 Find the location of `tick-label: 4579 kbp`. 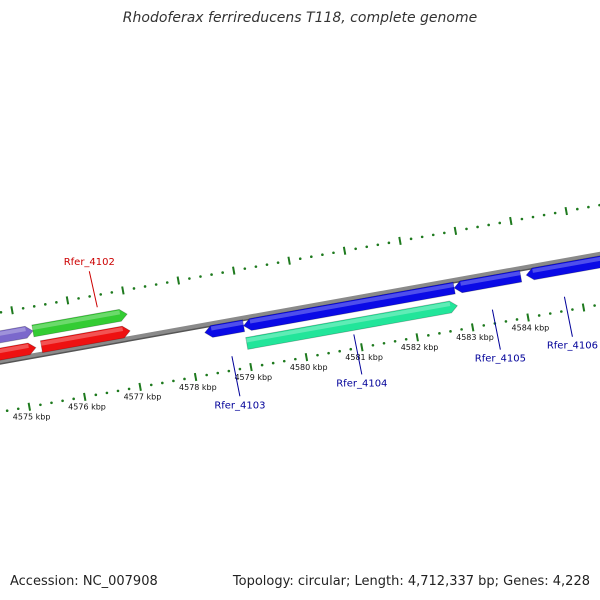

tick-label: 4579 kbp is located at coordinates (253, 377).